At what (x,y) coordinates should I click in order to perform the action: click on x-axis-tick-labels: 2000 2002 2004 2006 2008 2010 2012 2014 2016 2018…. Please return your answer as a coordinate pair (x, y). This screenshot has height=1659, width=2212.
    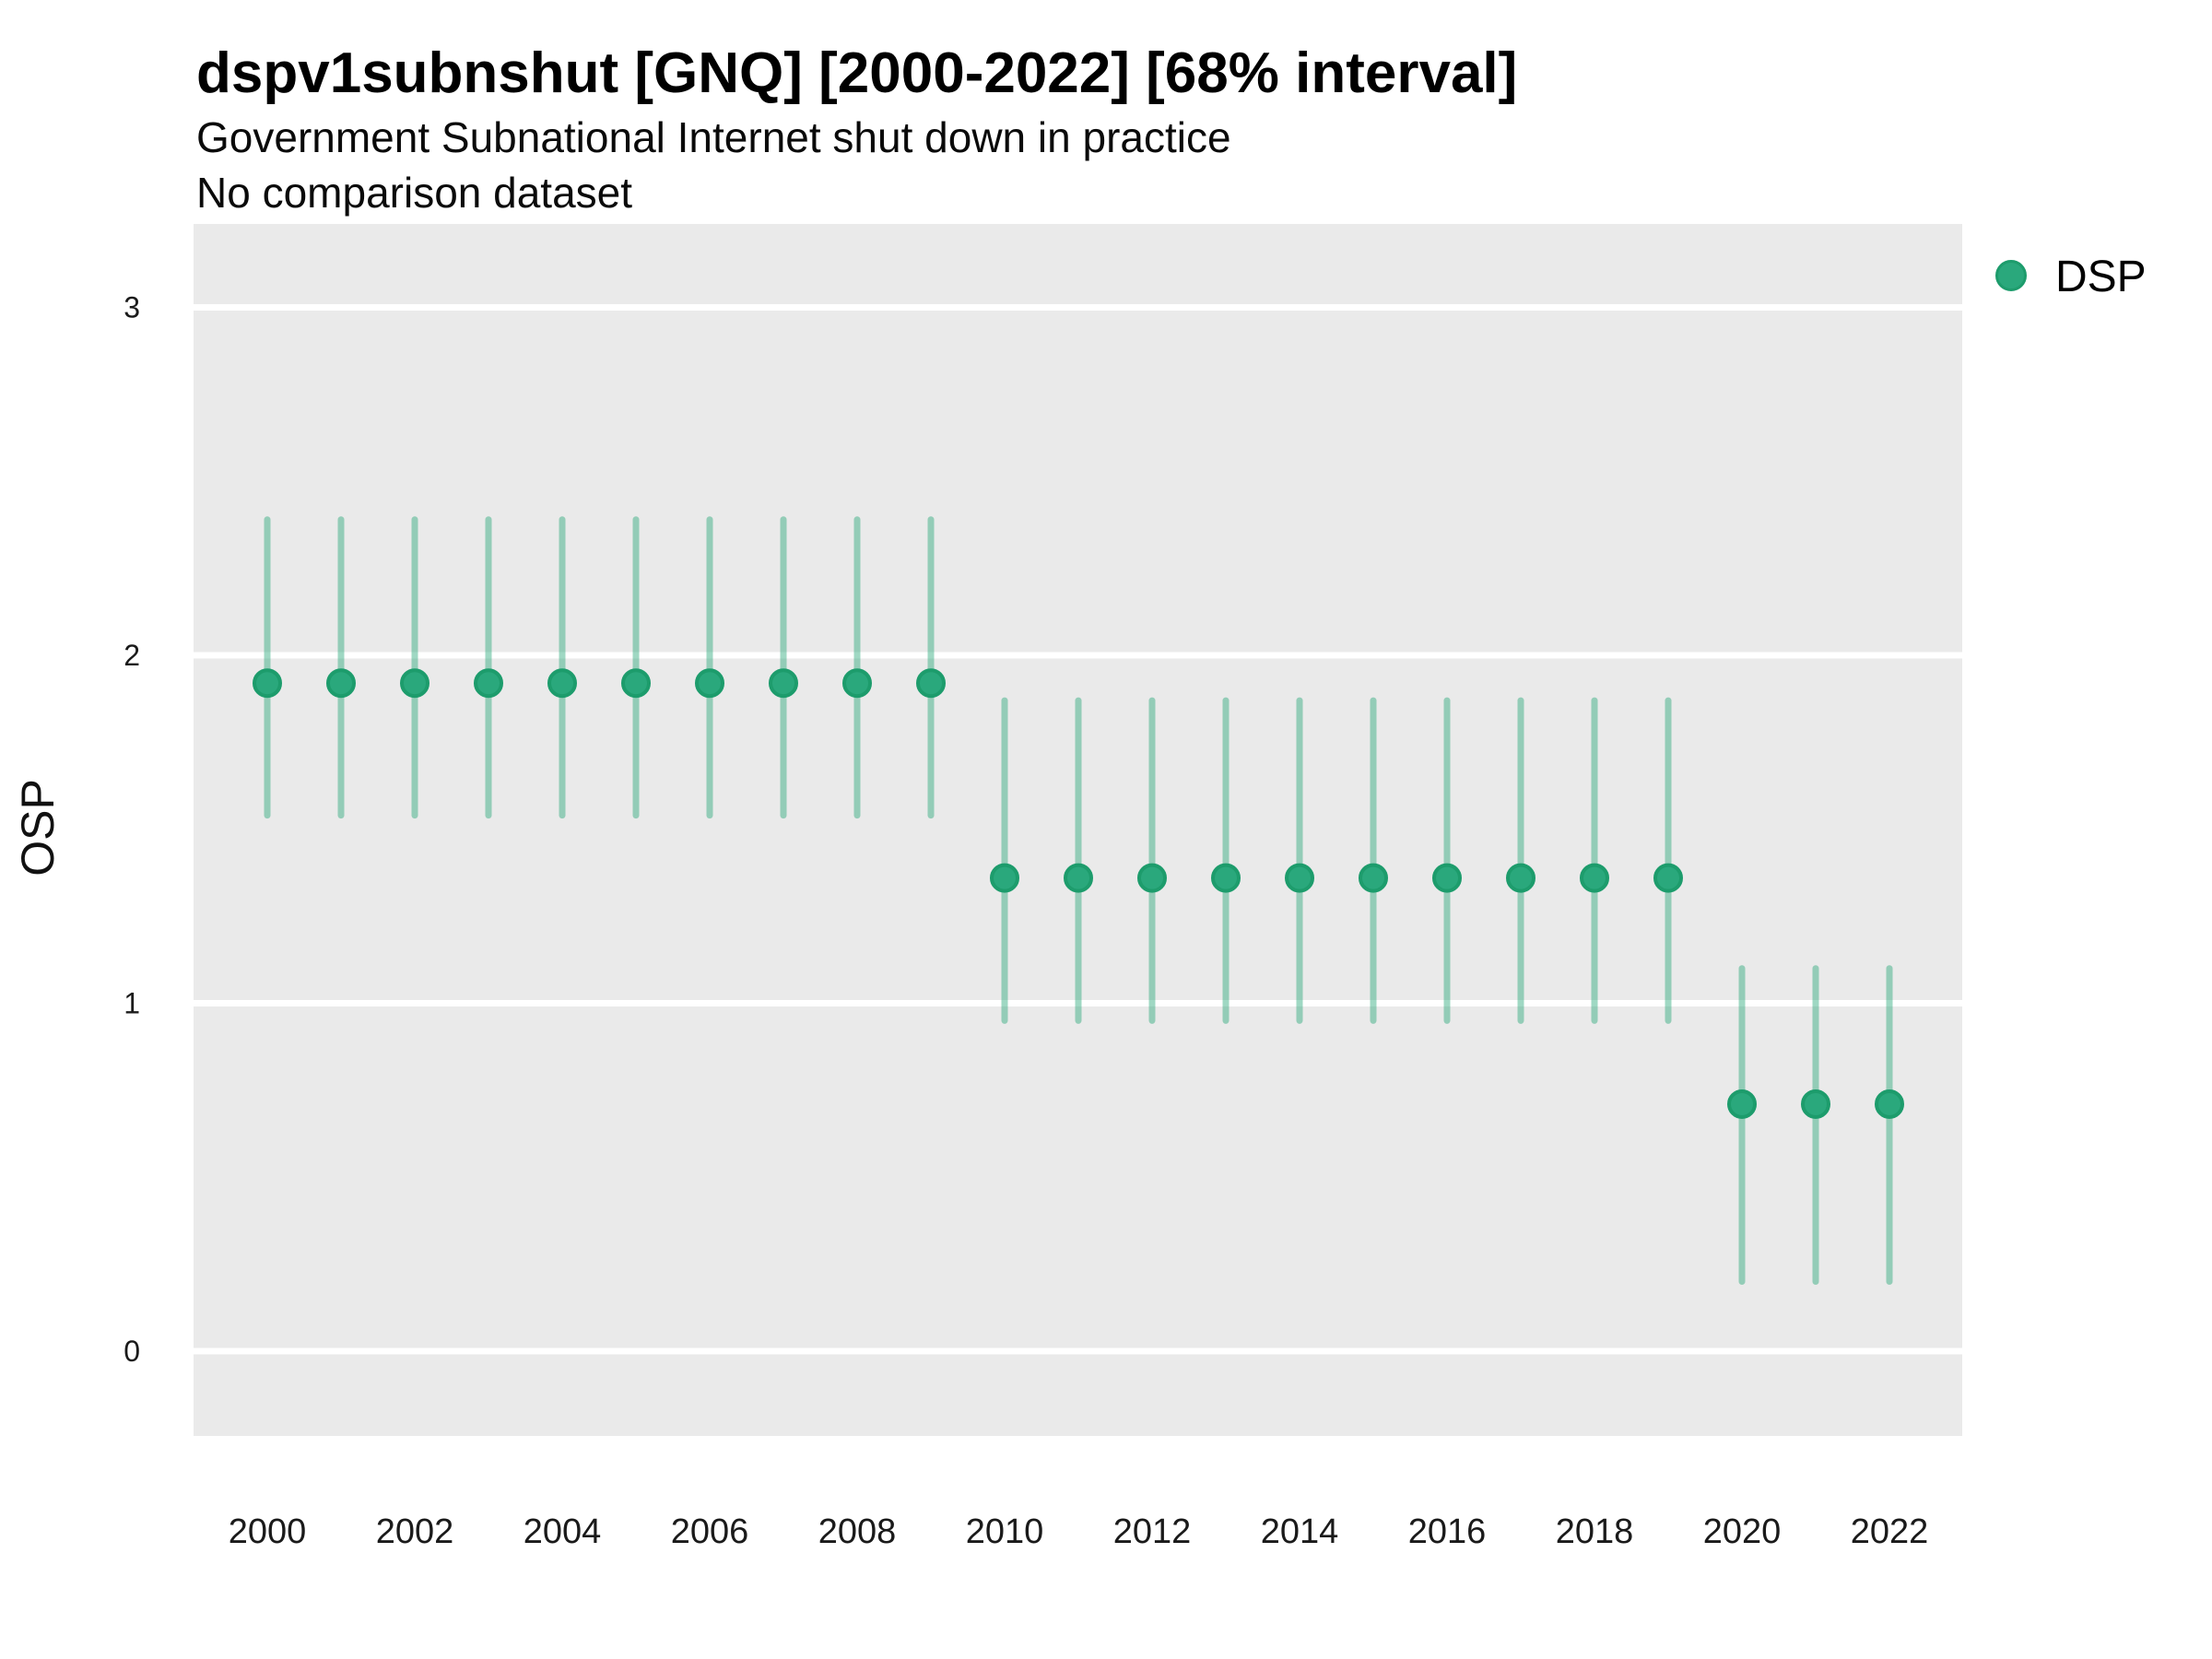
    Looking at the image, I should click on (1079, 1531).